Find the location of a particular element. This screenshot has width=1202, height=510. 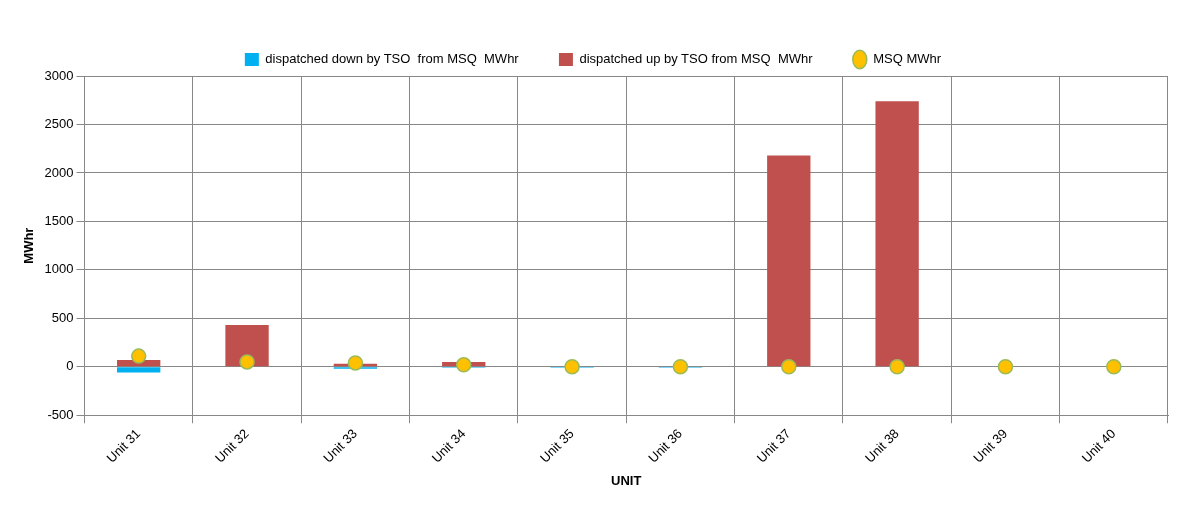

y-tick-label: 2000 is located at coordinates (59, 172).